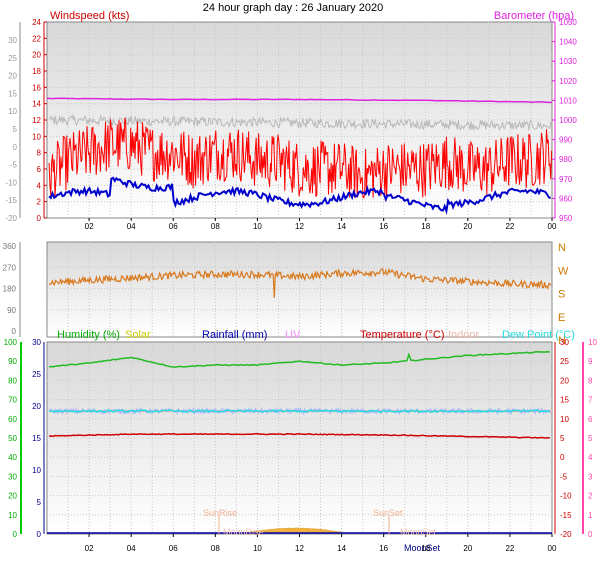 The width and height of the screenshot is (608, 566). Describe the element at coordinates (39, 502) in the screenshot. I see `rainfall-tick-label: 5` at that location.